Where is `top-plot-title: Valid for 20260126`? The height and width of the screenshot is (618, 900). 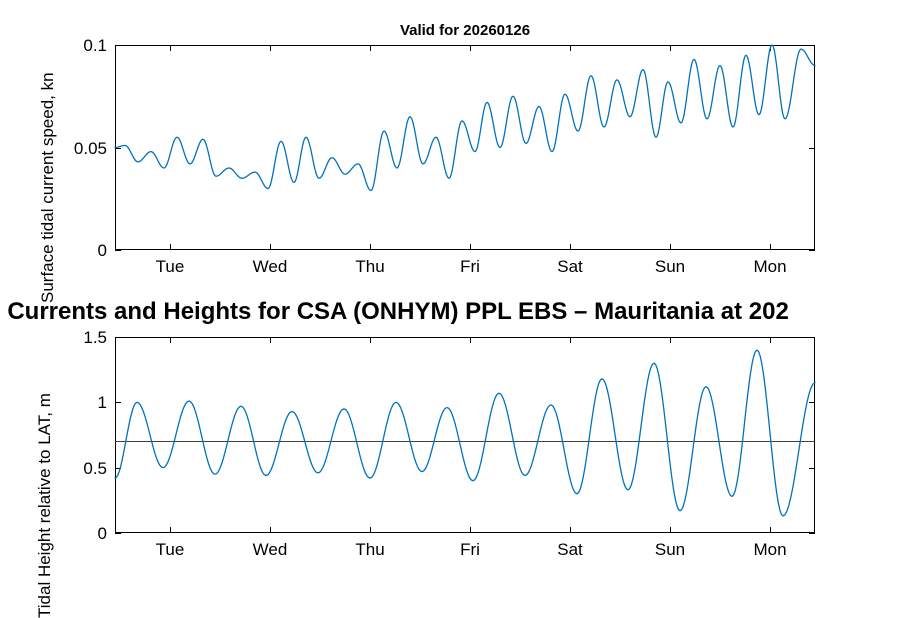
top-plot-title: Valid for 20260126 is located at coordinates (465, 30).